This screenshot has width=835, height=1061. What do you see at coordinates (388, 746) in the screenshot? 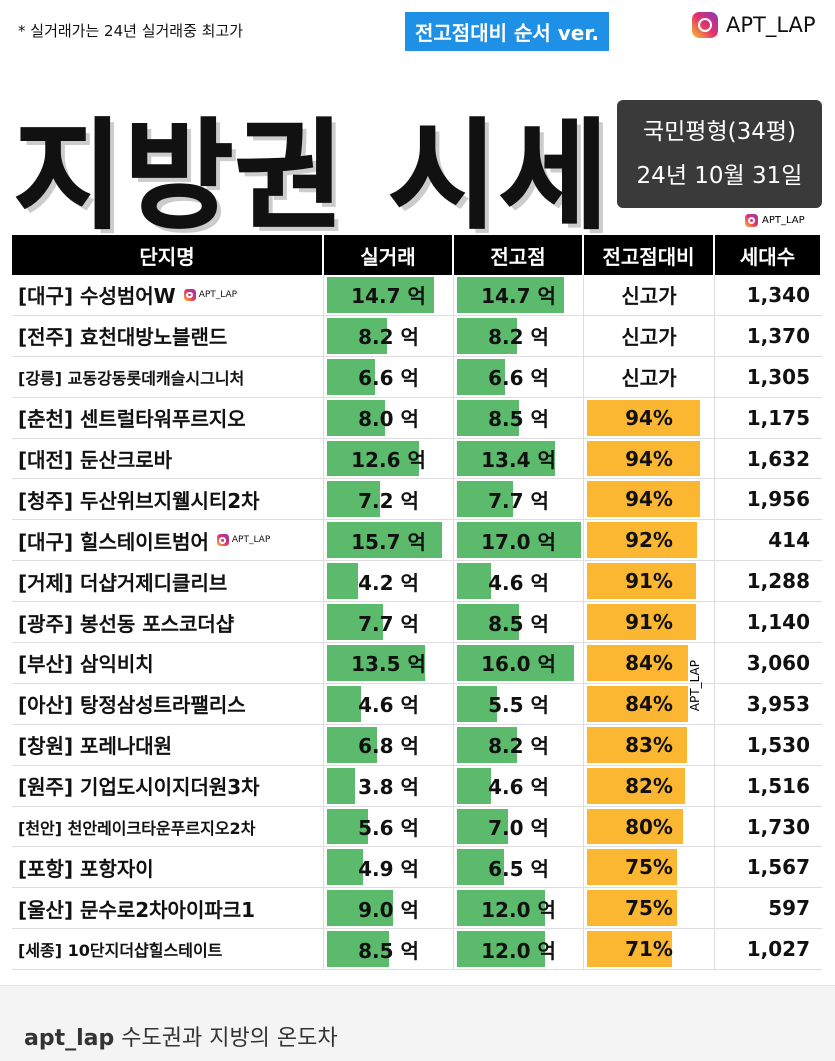
I see `actual-label: 6.8 억` at bounding box center [388, 746].